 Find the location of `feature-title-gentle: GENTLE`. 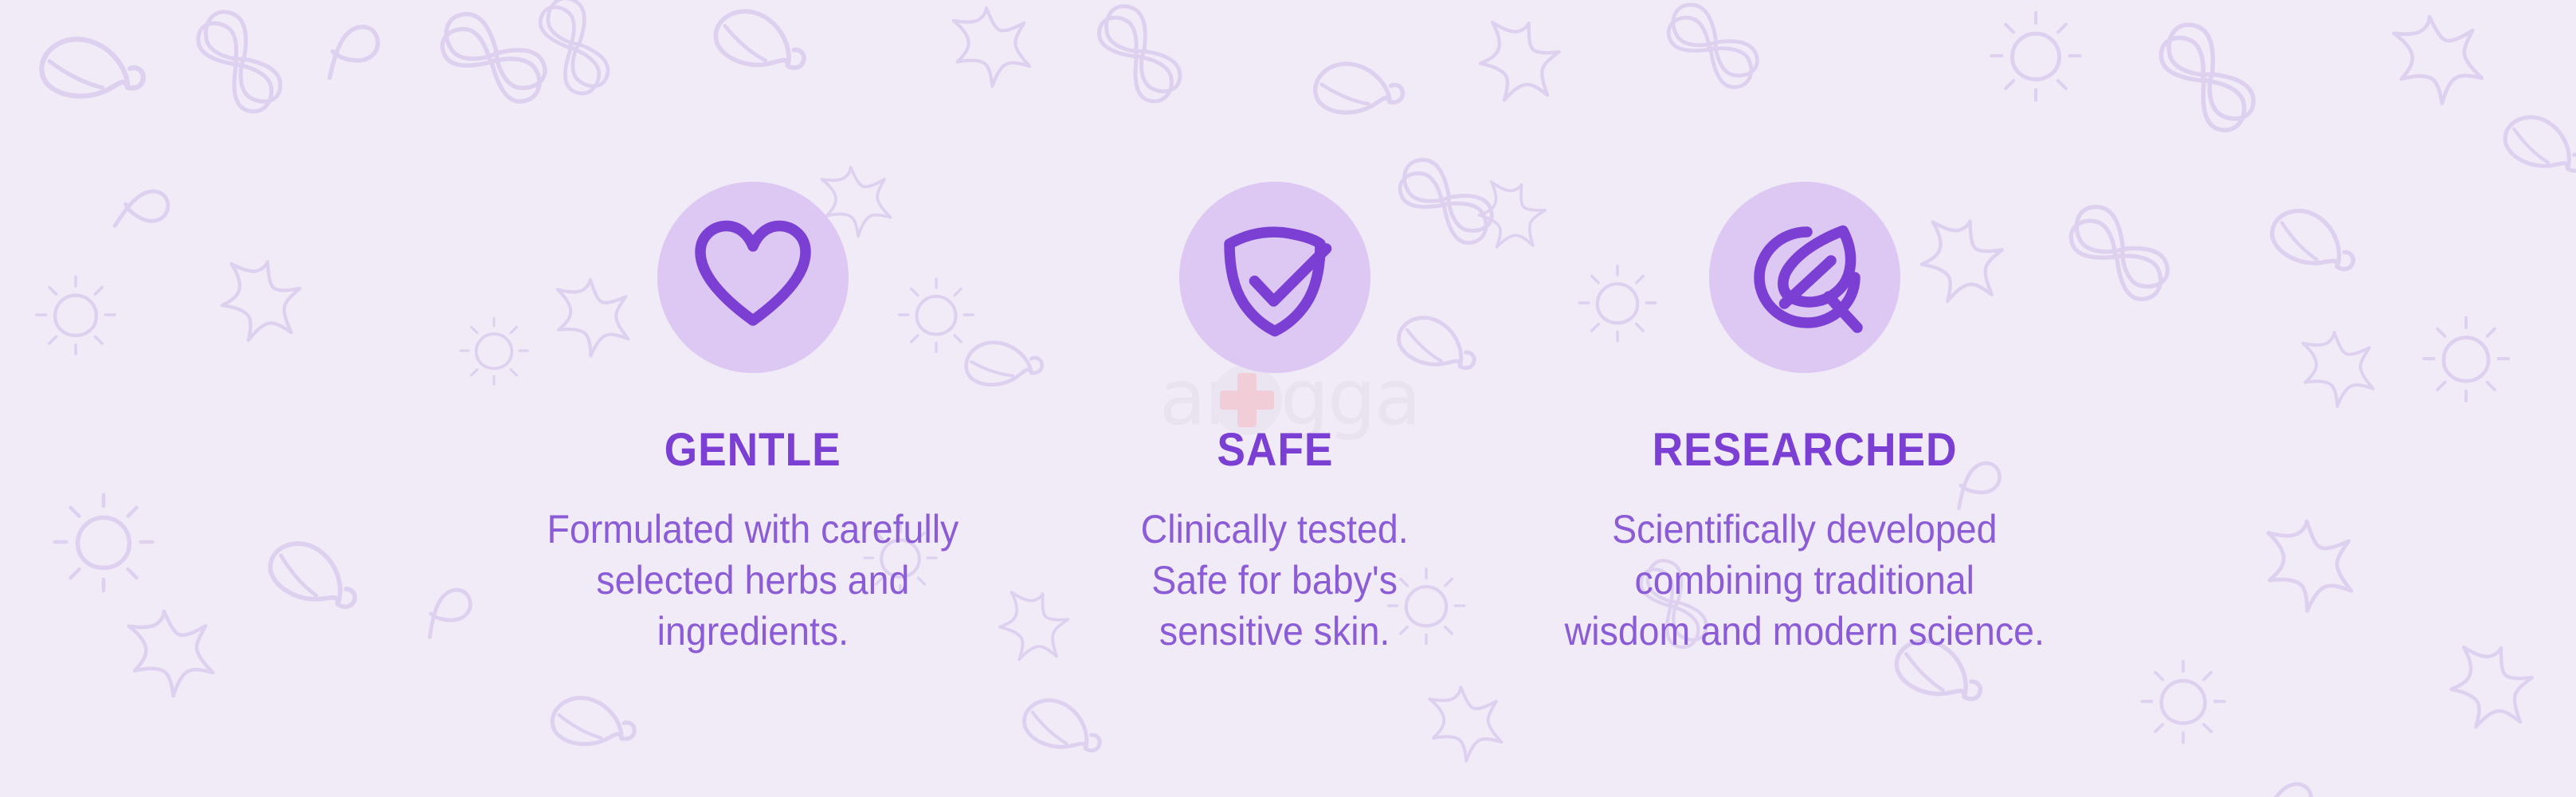

feature-title-gentle: GENTLE is located at coordinates (753, 450).